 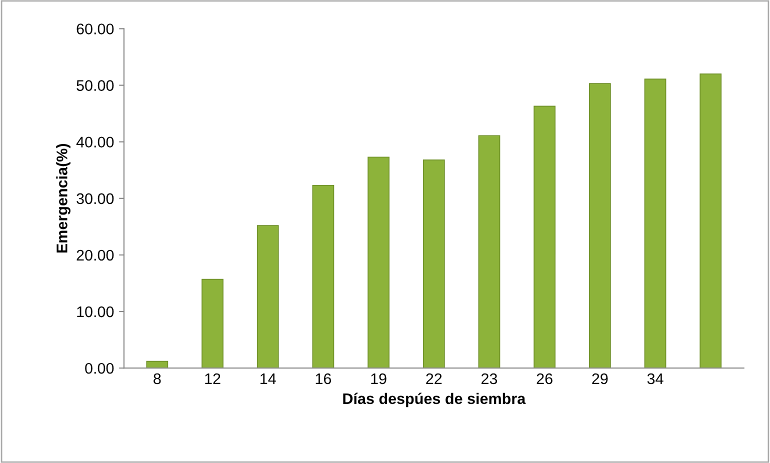 I want to click on y-tick-label: 50.00, so click(x=95, y=85).